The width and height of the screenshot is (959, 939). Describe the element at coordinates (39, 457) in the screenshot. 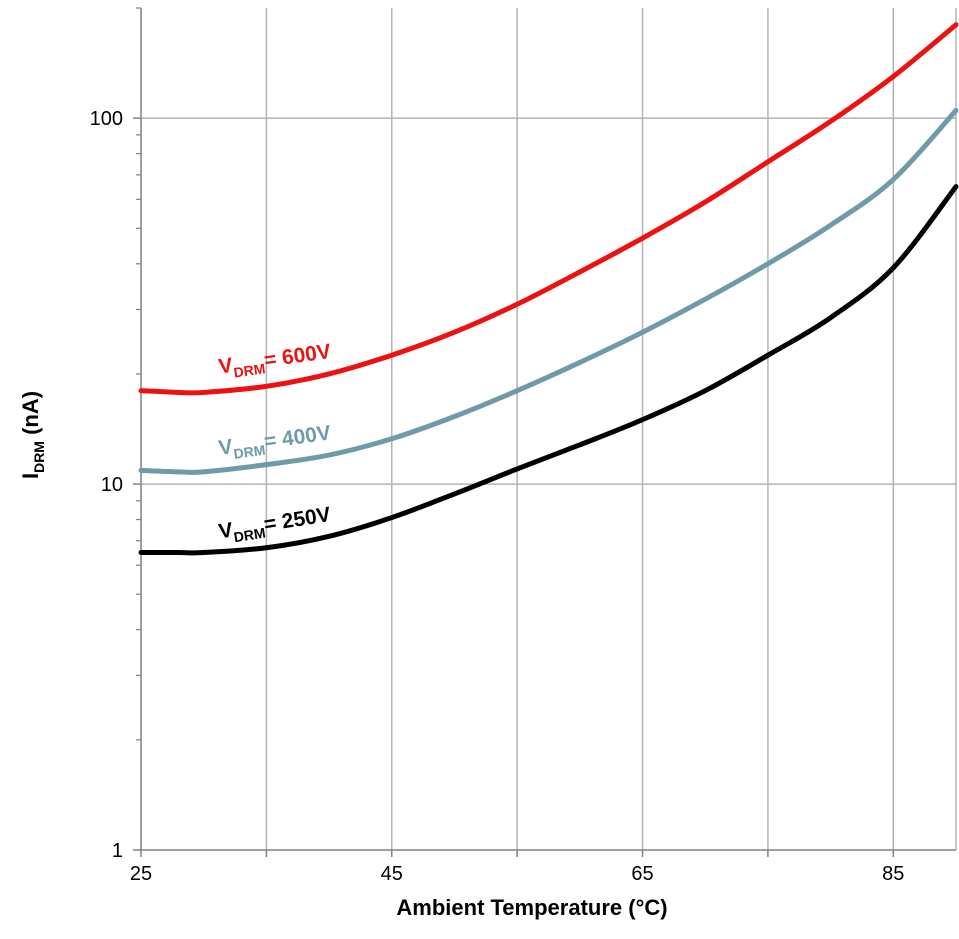

I see `y-axis-title-sub: DRM` at that location.